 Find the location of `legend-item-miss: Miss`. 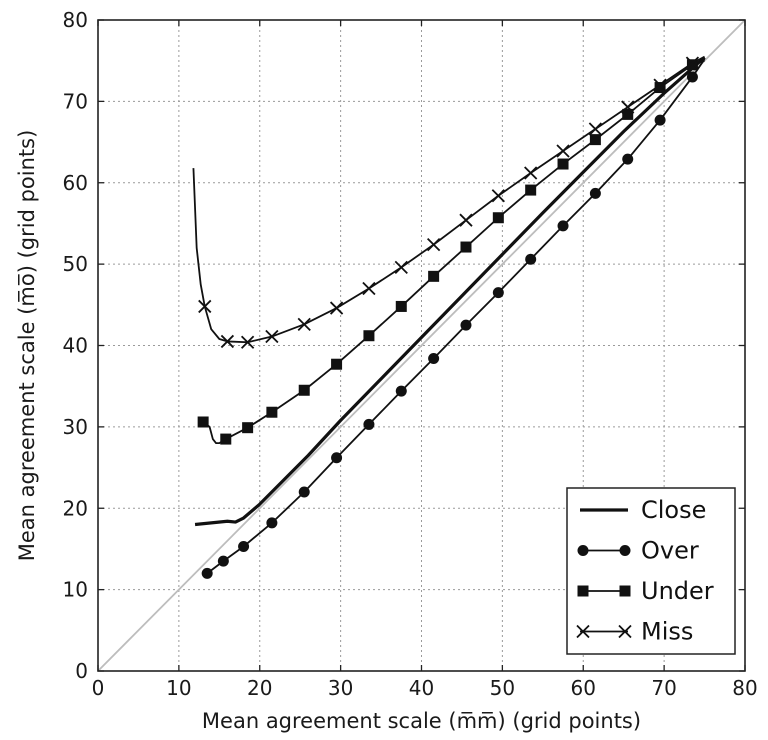

legend-item-miss: Miss is located at coordinates (634, 632).